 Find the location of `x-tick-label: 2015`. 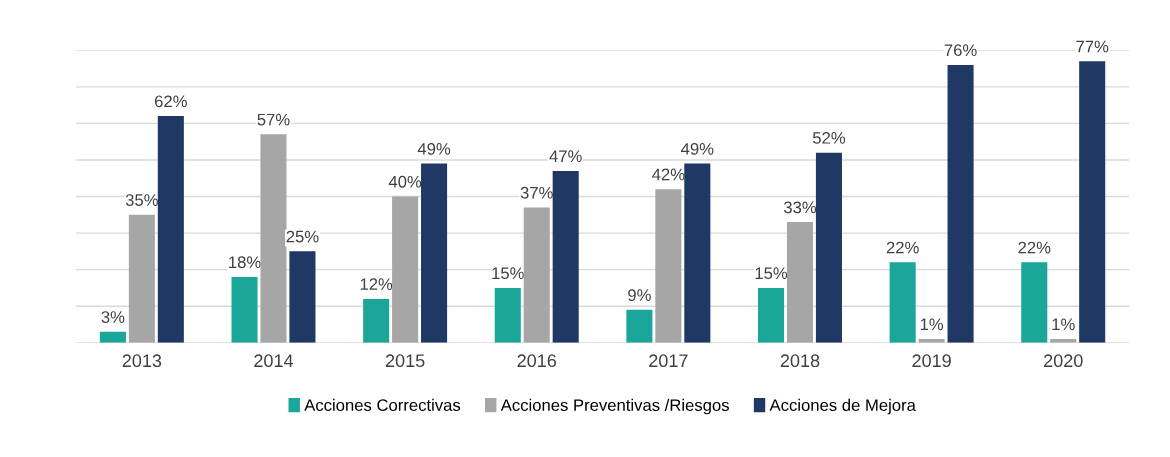

x-tick-label: 2015 is located at coordinates (405, 361).